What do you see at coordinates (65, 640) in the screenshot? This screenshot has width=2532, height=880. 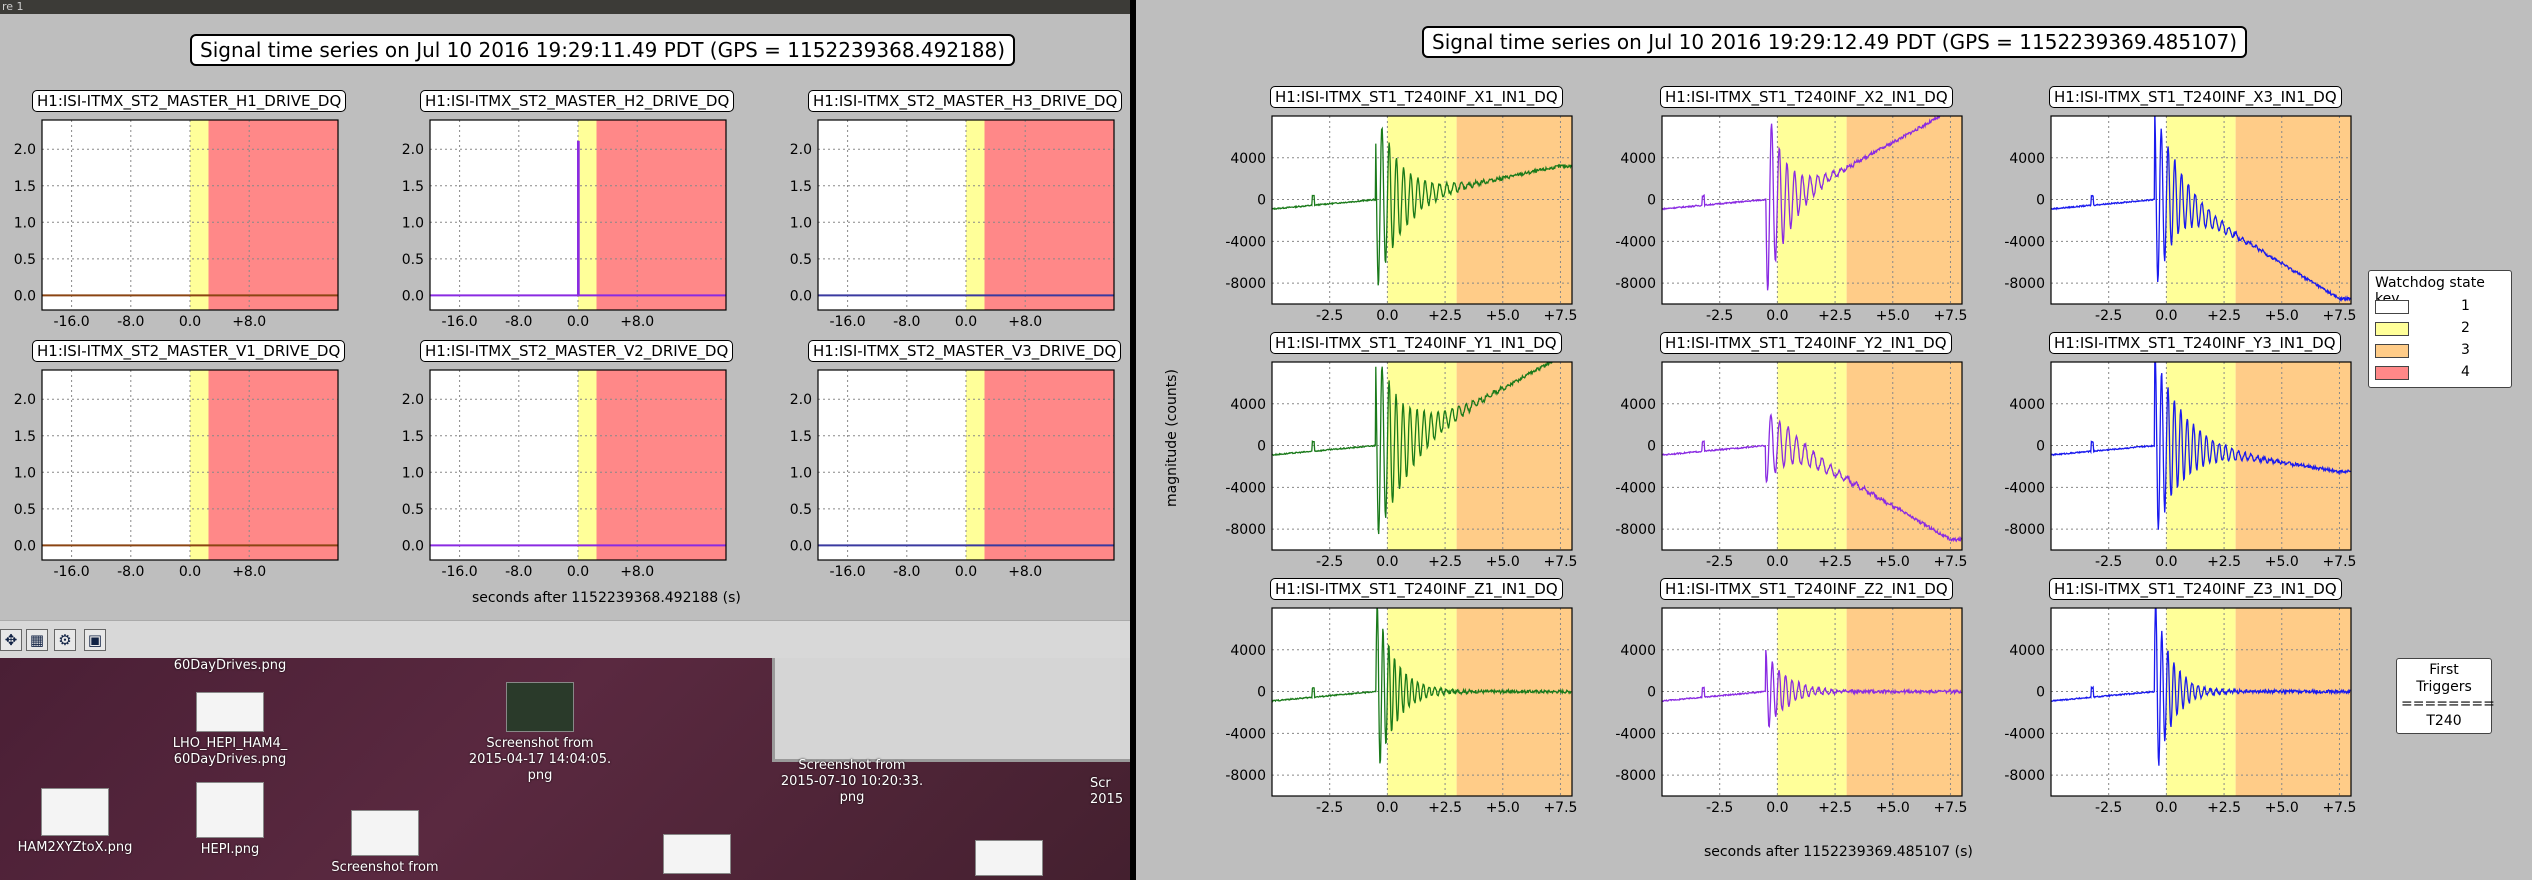 I see `edit-icon: ⚙` at bounding box center [65, 640].